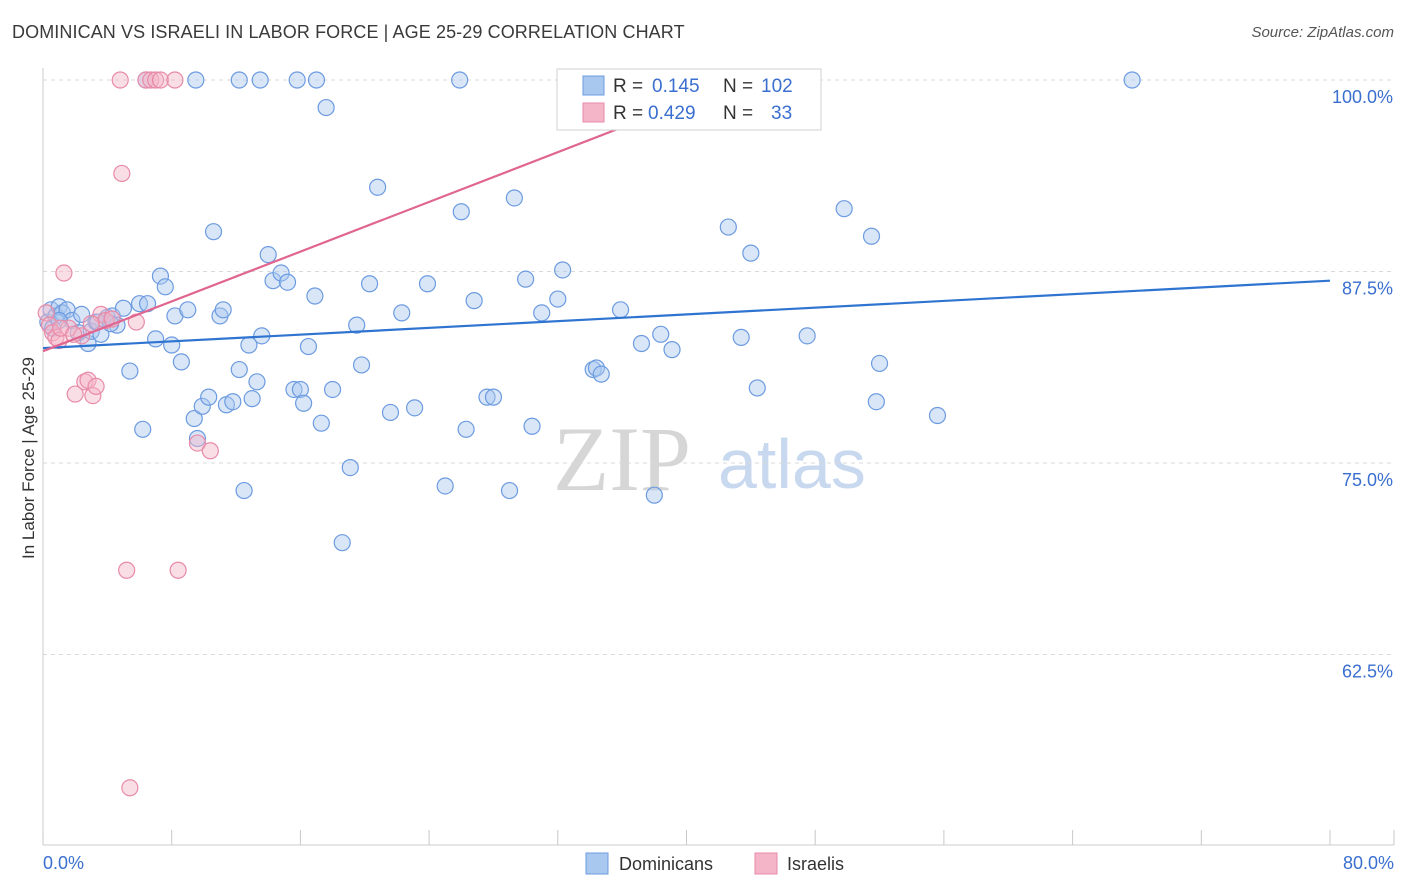 The height and width of the screenshot is (892, 1406). I want to click on legend-n-label-israelis: N =, so click(738, 113).